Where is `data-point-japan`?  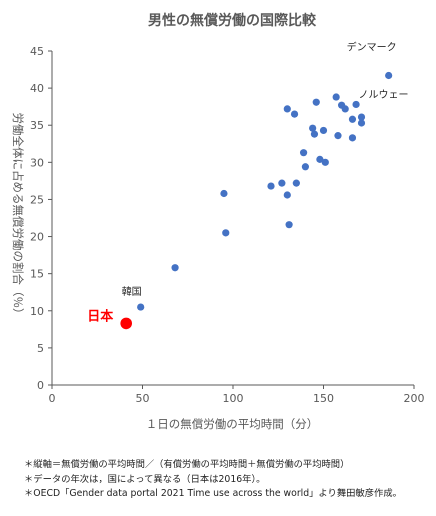
data-point-japan is located at coordinates (126, 323).